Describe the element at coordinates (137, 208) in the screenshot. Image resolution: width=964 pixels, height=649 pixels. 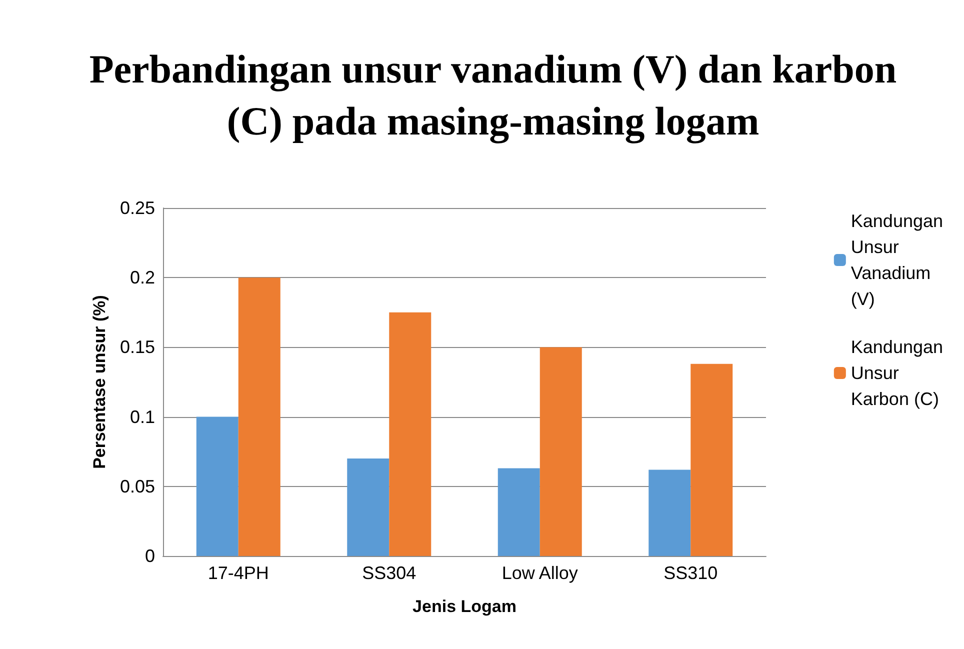
I see `y-tick-label: 0.25` at that location.